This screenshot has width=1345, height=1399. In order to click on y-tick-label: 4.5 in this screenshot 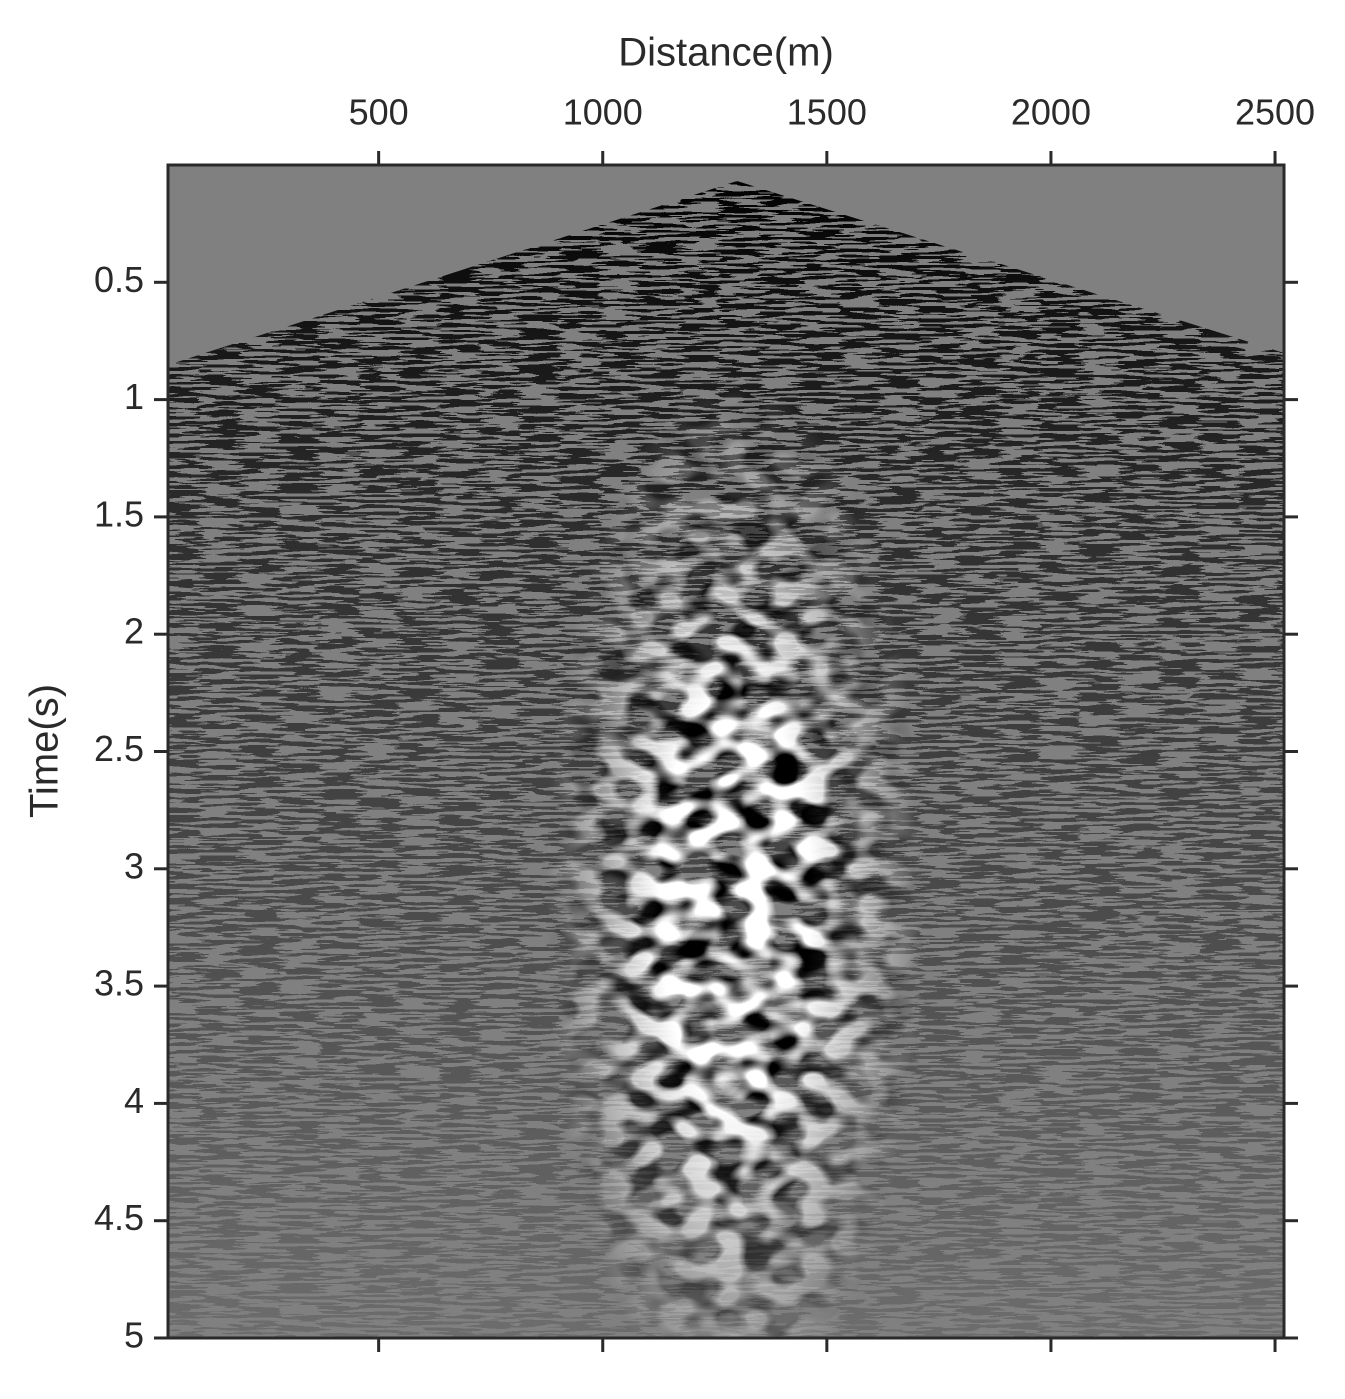, I will do `click(119, 1217)`.